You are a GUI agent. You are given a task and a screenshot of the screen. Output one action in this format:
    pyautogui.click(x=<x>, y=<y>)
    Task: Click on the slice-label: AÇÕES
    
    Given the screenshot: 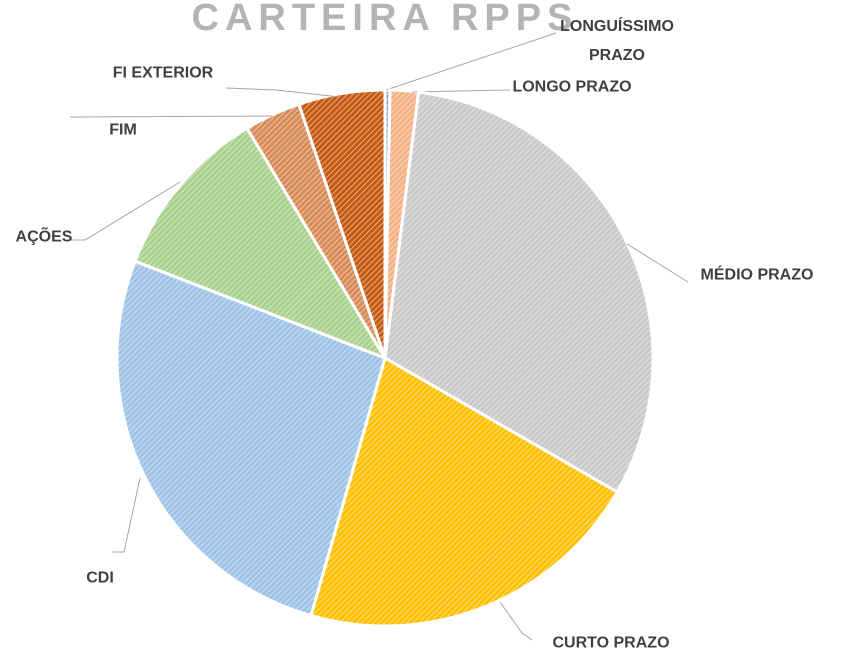 What is the action you would take?
    pyautogui.click(x=44, y=237)
    